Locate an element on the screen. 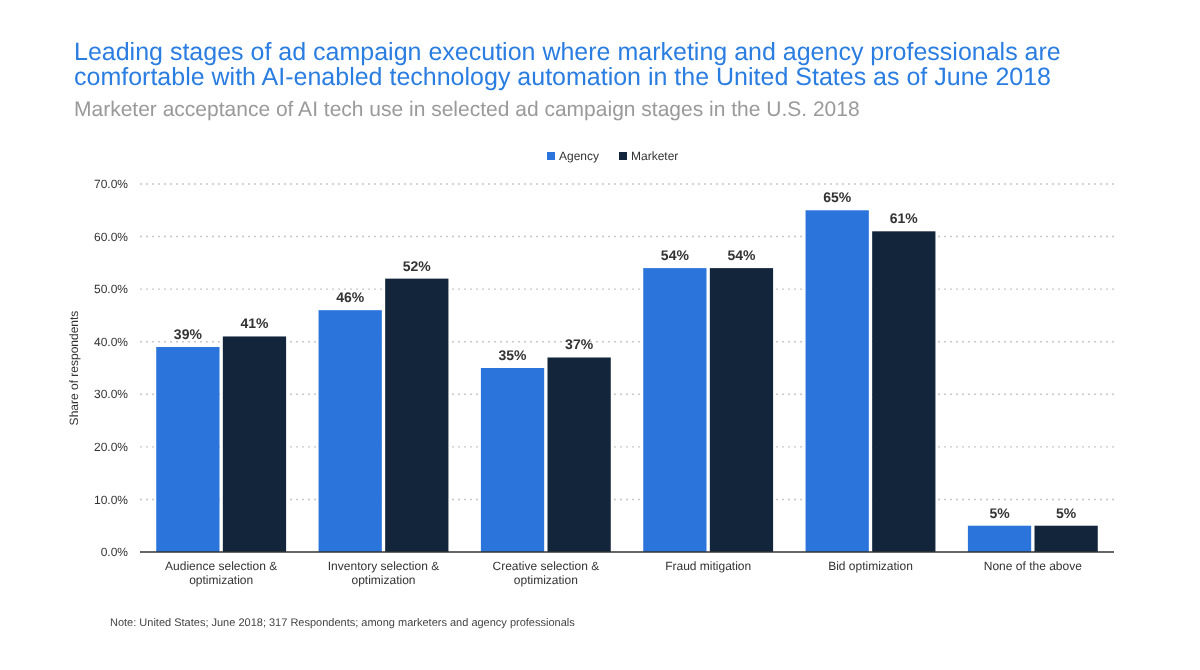 Image resolution: width=1200 pixels, height=670 pixels. chart-subtitle: Marketer acceptance of AI tech use in selected ad campaign stages in the U.S. 2018 is located at coordinates (467, 110).